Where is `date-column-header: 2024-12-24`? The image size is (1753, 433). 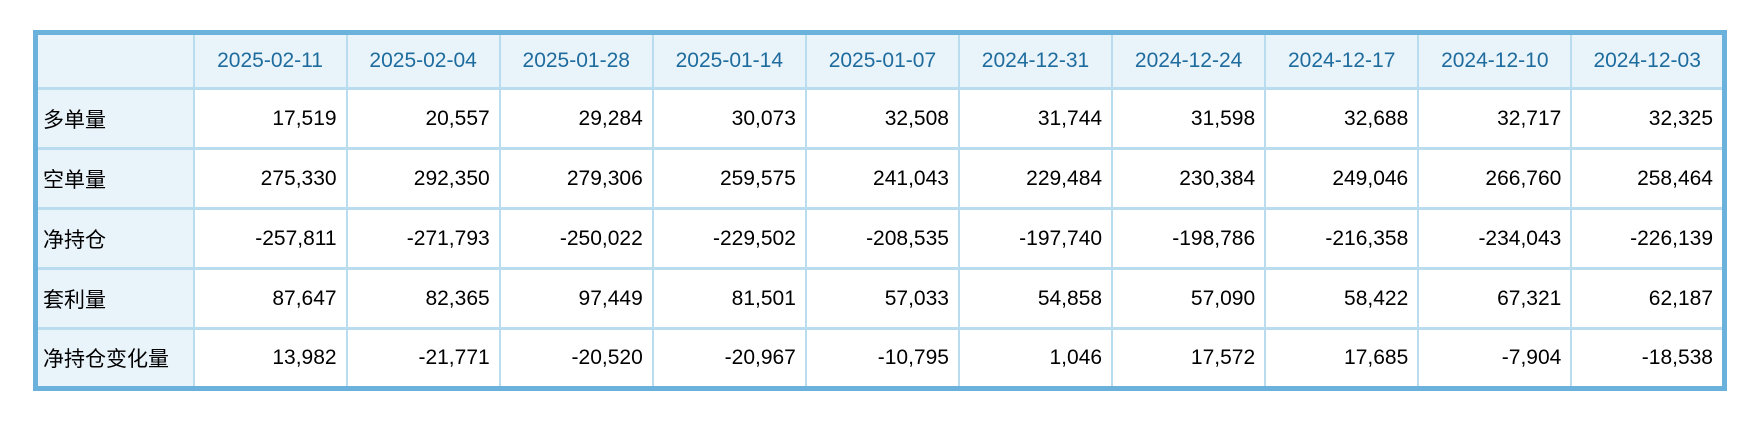 date-column-header: 2024-12-24 is located at coordinates (1189, 60).